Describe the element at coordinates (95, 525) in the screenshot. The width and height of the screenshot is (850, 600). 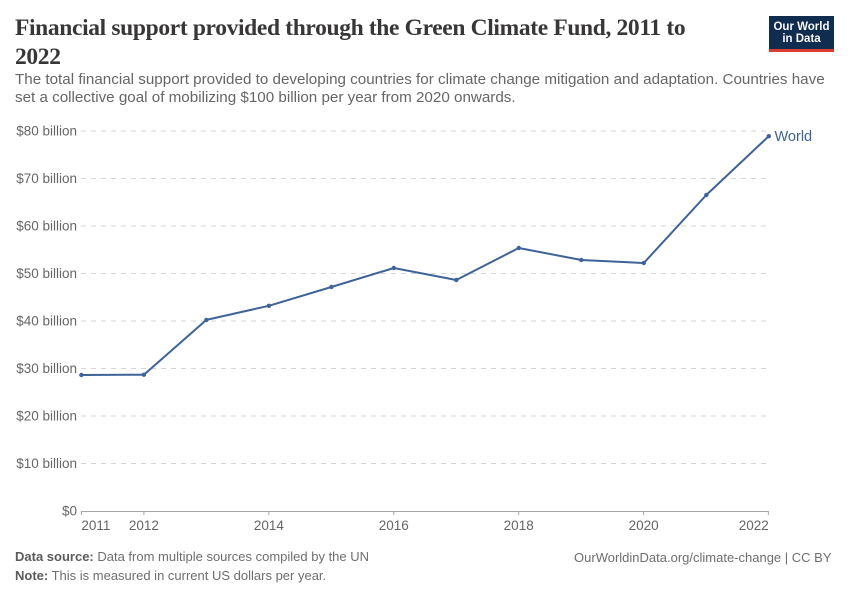
I see `svg-text: 2011` at that location.